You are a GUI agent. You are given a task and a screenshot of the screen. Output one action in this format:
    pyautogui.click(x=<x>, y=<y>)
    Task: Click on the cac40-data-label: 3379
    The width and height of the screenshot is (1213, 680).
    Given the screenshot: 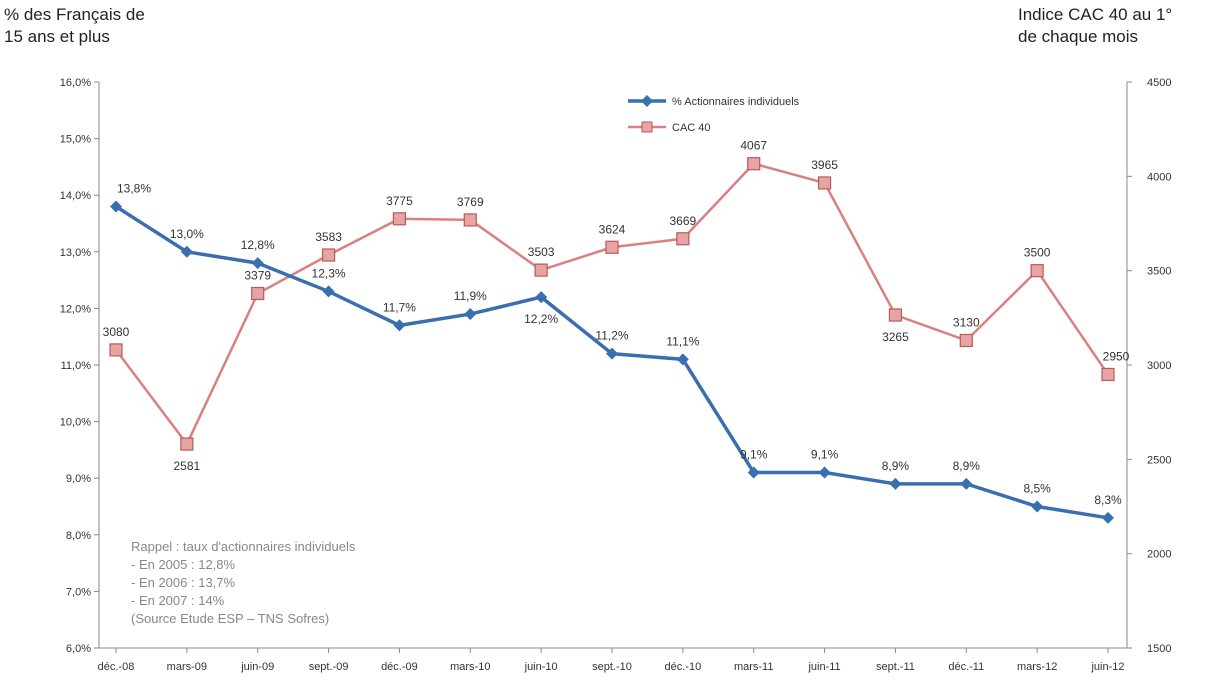 What is the action you would take?
    pyautogui.click(x=257, y=275)
    